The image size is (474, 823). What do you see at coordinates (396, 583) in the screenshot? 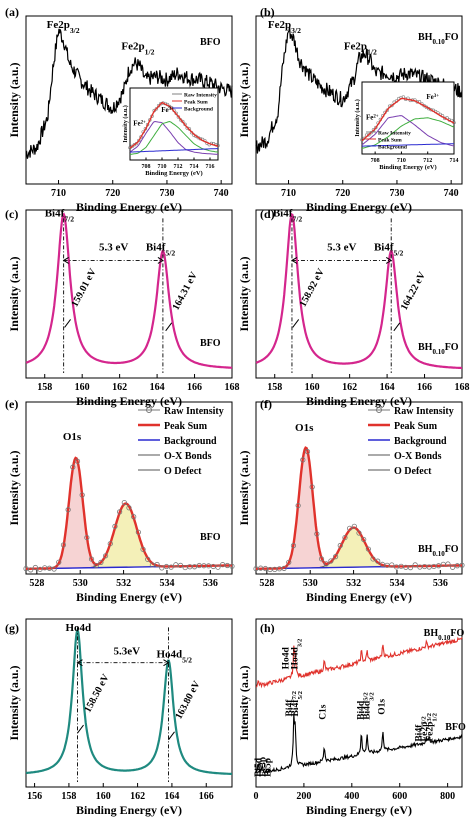
I see `x-tick-label: 534` at bounding box center [396, 583].